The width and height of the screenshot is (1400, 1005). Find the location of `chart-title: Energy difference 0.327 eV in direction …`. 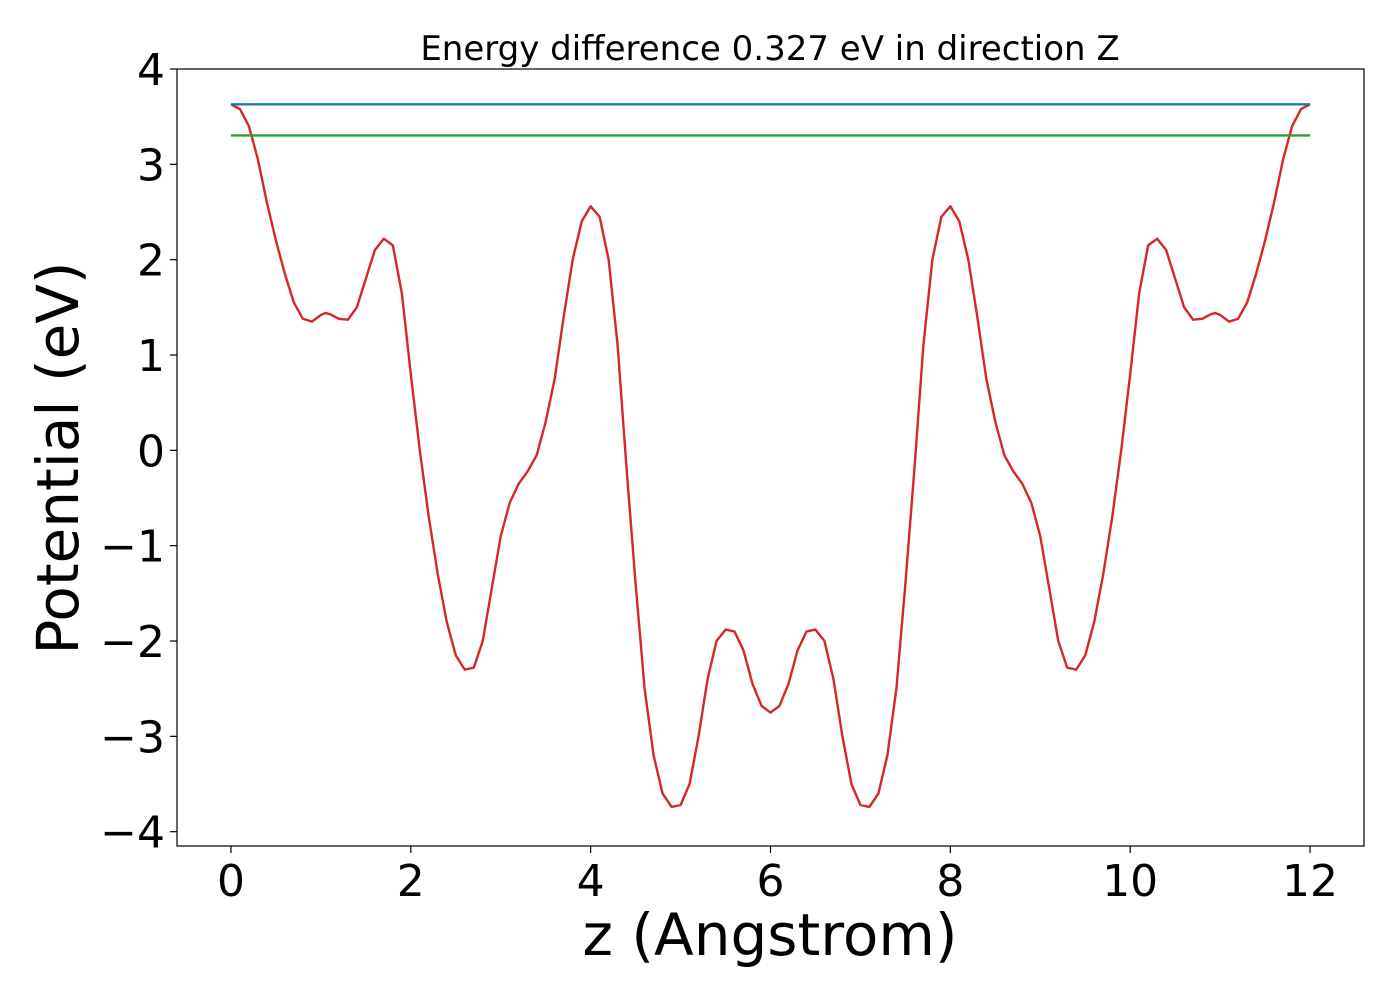

chart-title: Energy difference 0.327 eV in direction … is located at coordinates (769, 49).